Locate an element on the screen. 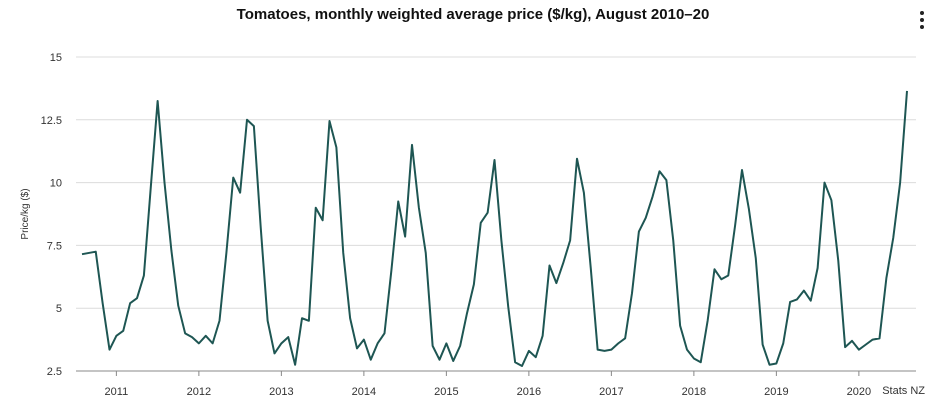 This screenshot has width=946, height=416. y-axis-title: Price/kg ($) is located at coordinates (25, 213).